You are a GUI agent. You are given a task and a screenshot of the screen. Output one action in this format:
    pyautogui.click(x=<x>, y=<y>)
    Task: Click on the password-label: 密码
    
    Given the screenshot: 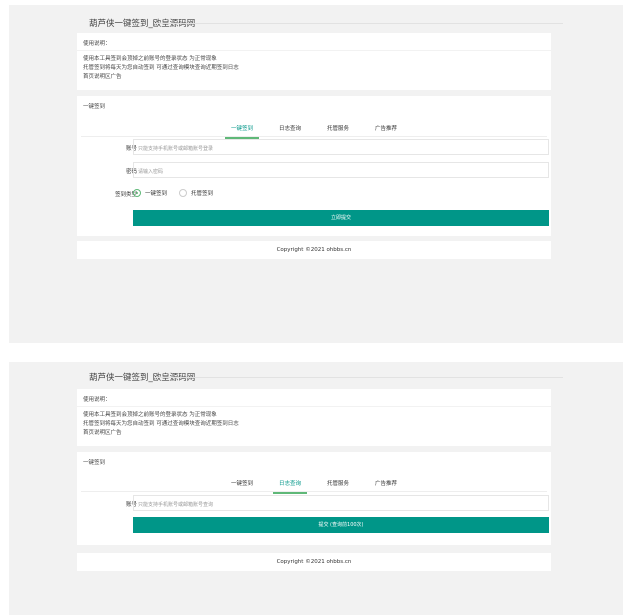 What is the action you would take?
    pyautogui.click(x=131, y=172)
    